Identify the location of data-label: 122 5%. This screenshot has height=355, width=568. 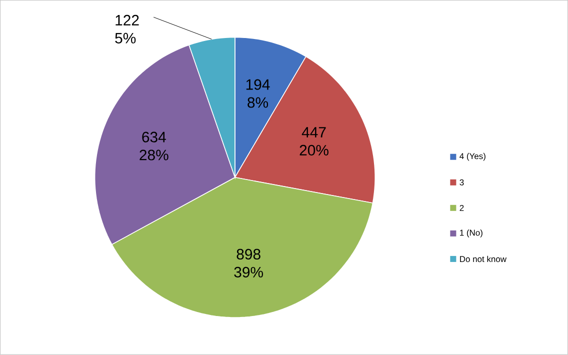
(127, 29).